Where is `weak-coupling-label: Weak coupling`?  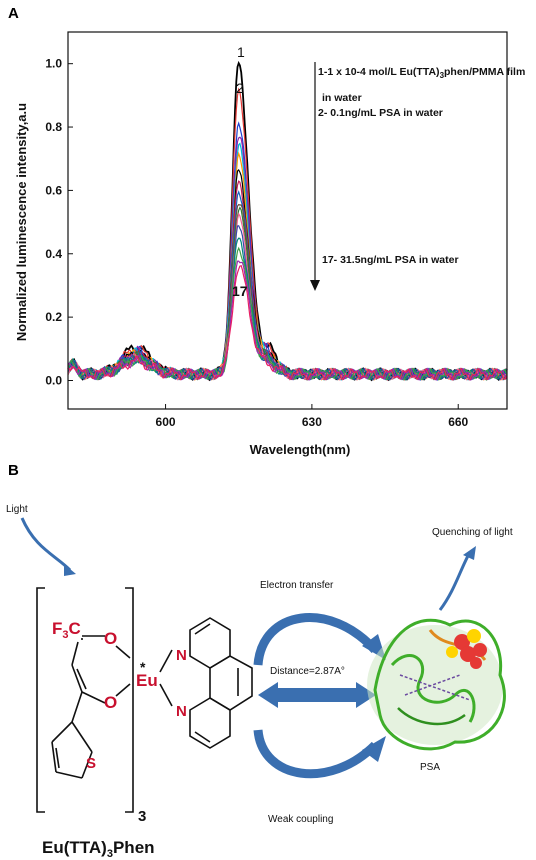 weak-coupling-label: Weak coupling is located at coordinates (300, 819).